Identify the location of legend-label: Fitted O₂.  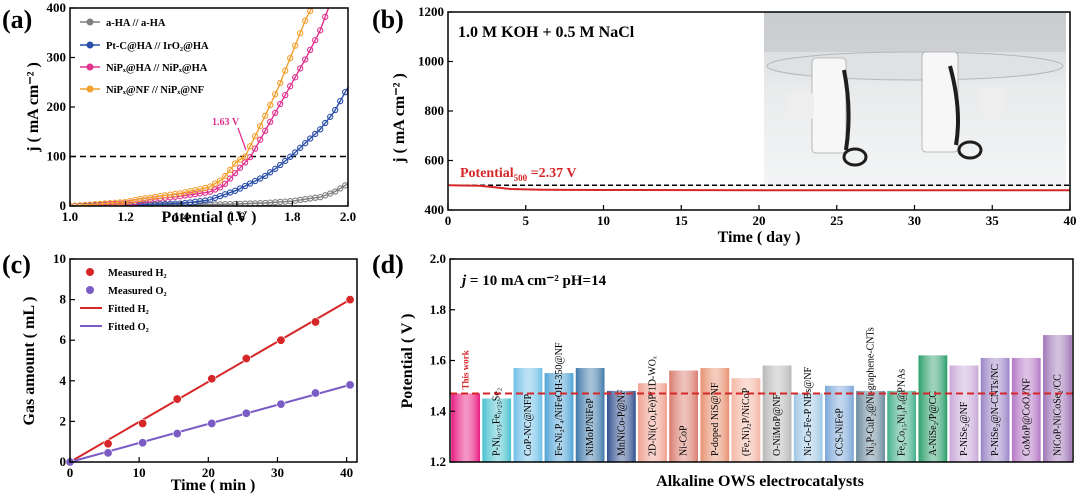
(128, 327).